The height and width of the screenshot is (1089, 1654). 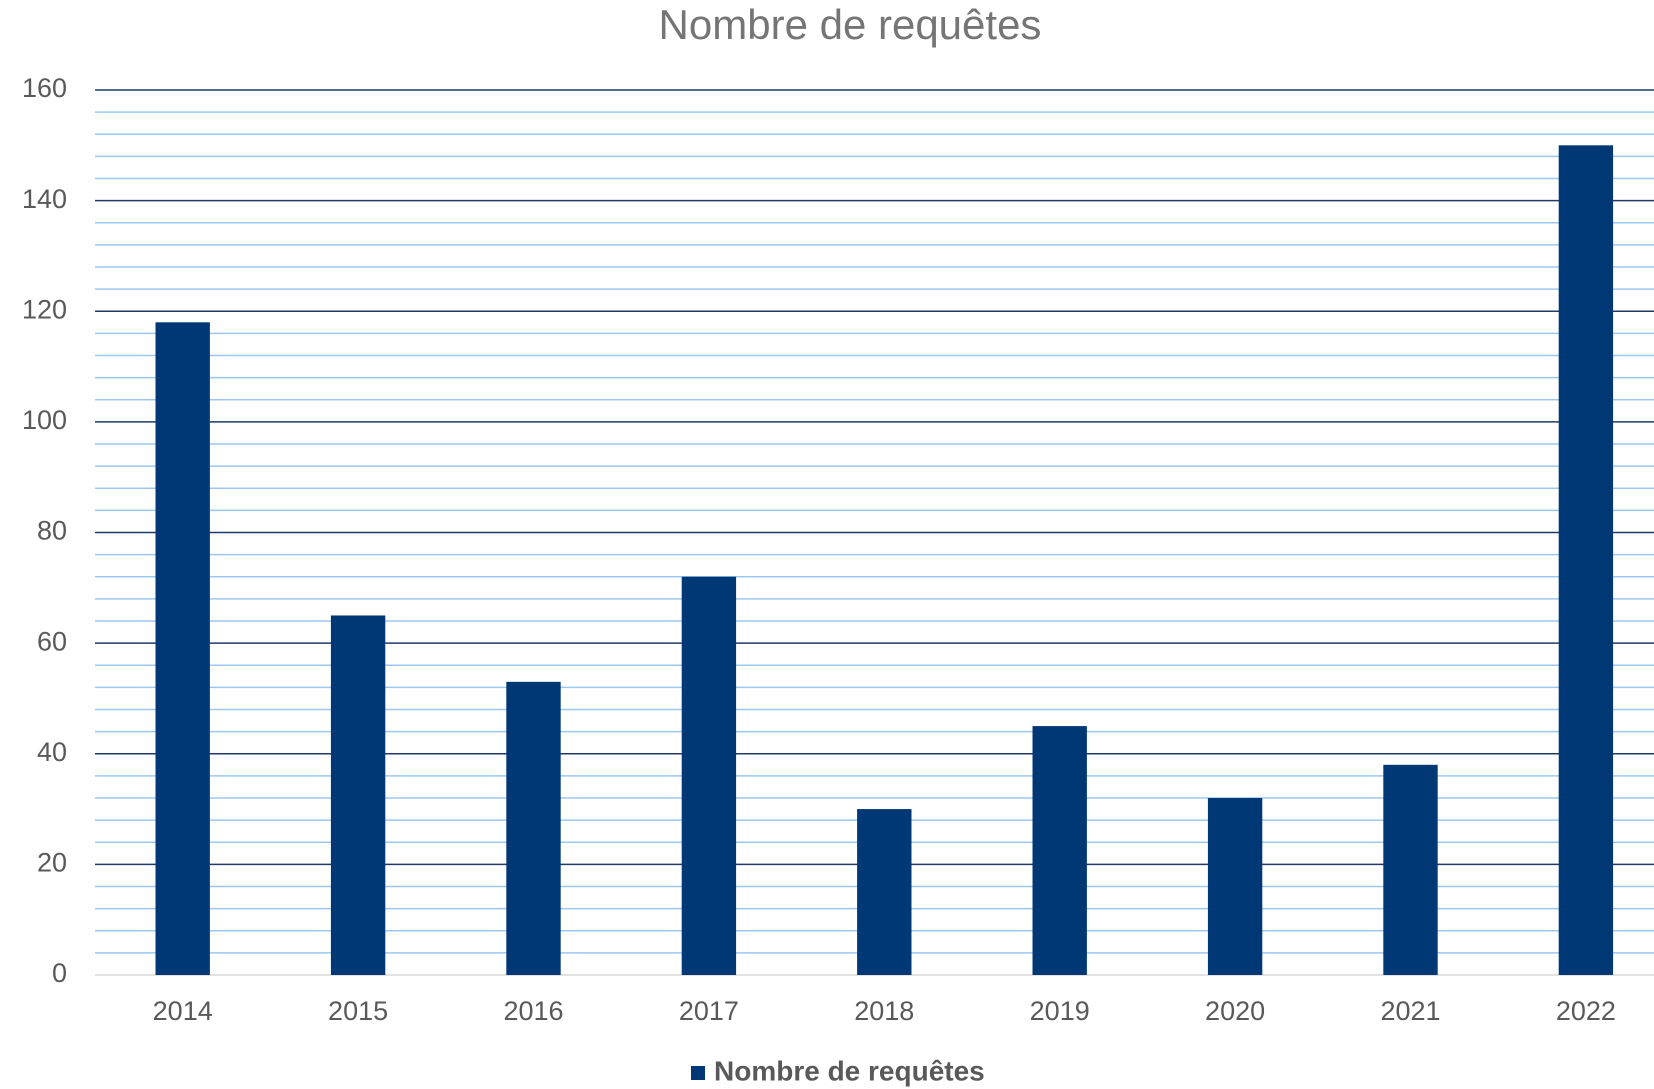 I want to click on y-tick-label: 0, so click(x=59, y=973).